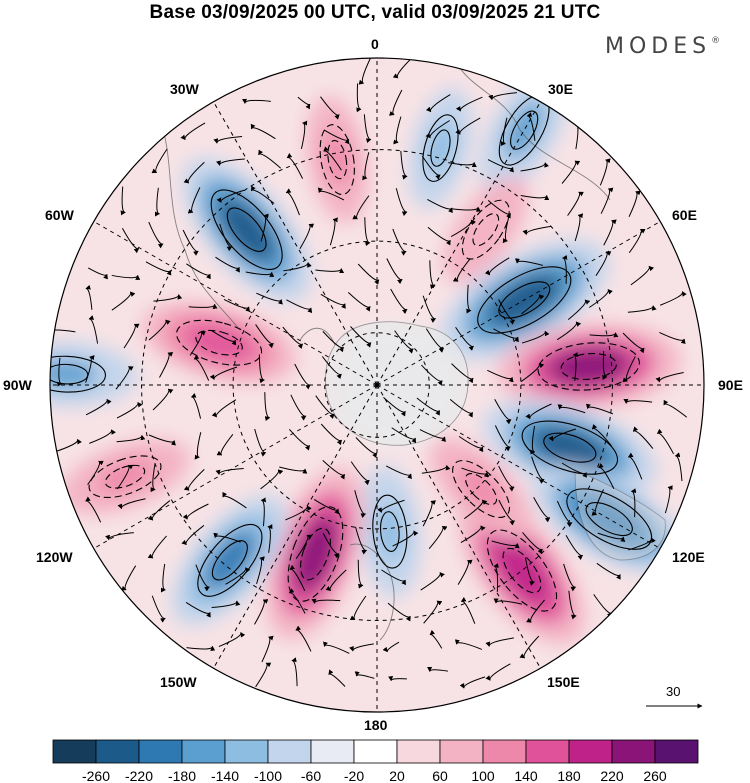 This screenshot has width=750, height=783. Describe the element at coordinates (526, 775) in the screenshot. I see `colorbar-tick-label: 140` at that location.